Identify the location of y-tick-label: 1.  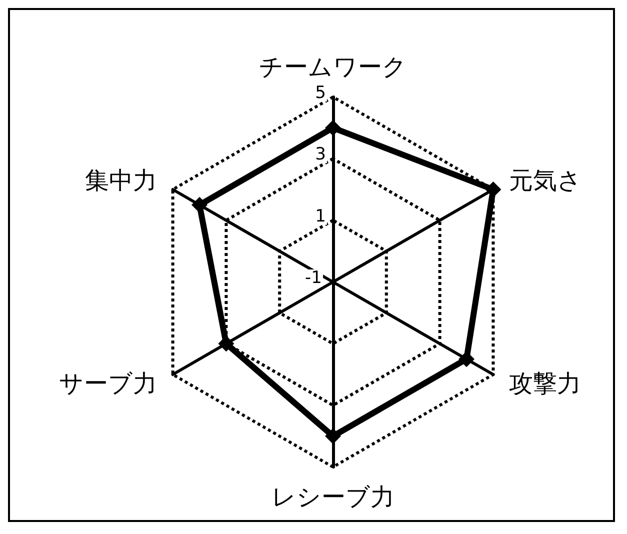
(320, 216).